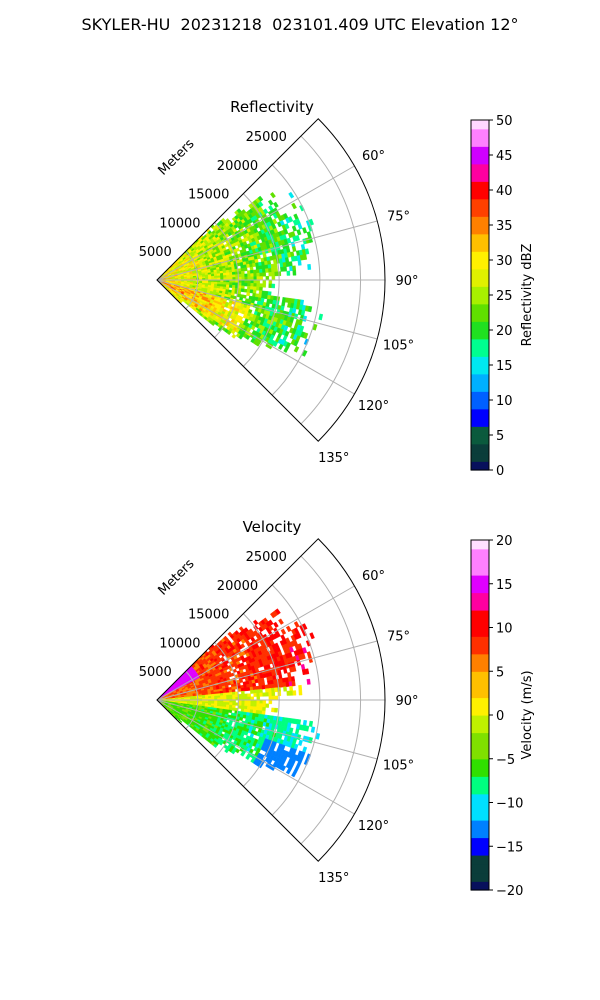 The width and height of the screenshot is (600, 1000). Describe the element at coordinates (406, 281) in the screenshot. I see `angle-tick-label: 90°` at that location.